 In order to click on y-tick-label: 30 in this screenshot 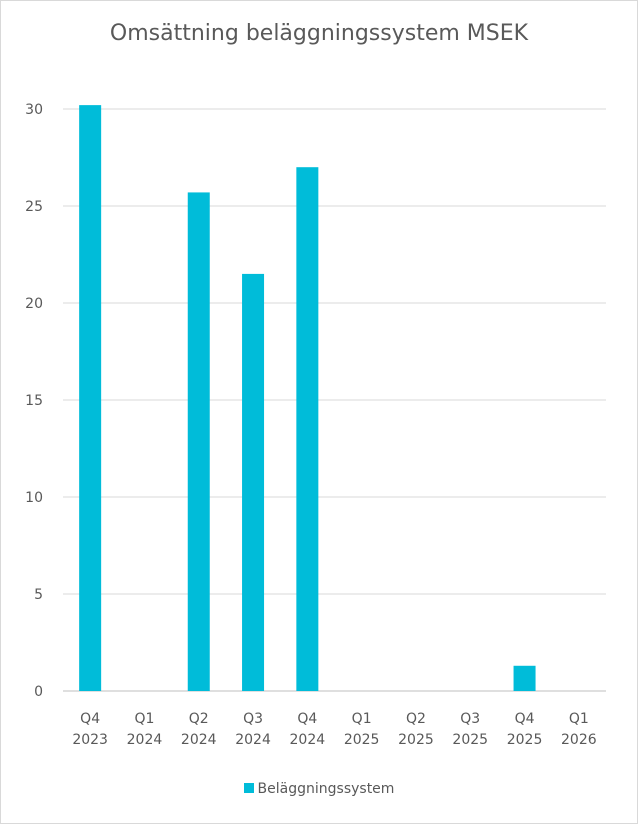, I will do `click(34, 110)`.